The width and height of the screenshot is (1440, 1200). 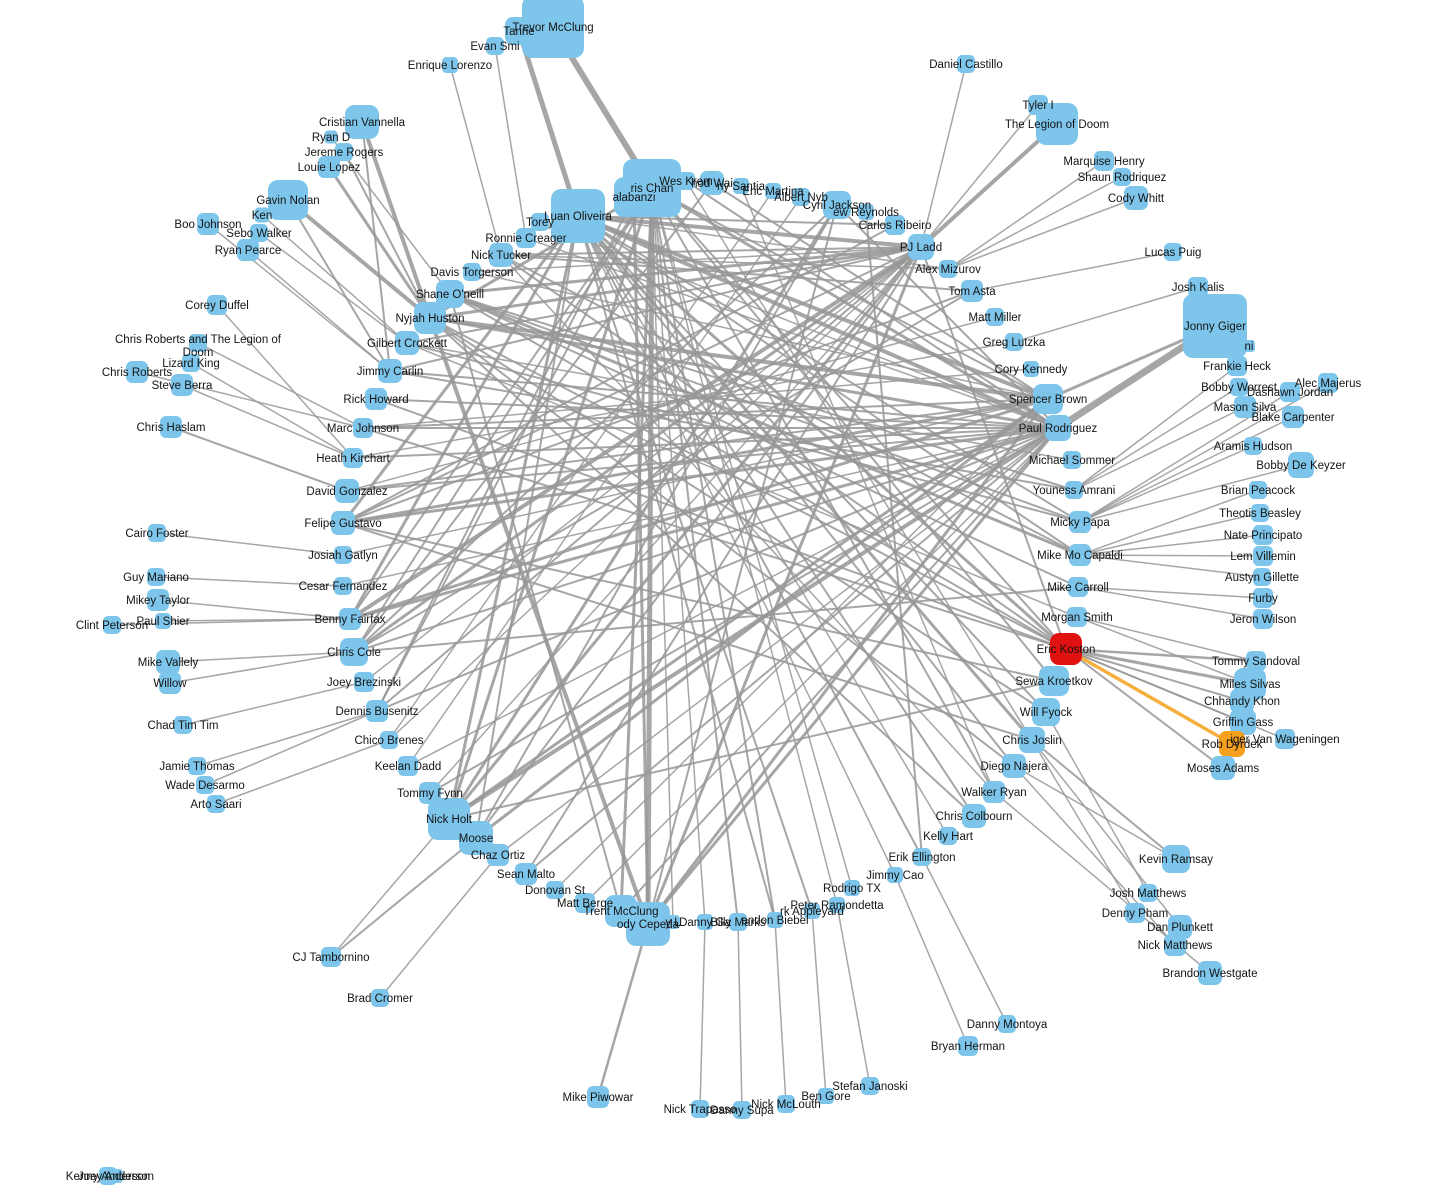 I want to click on node-dennis-busenitz, so click(x=377, y=711).